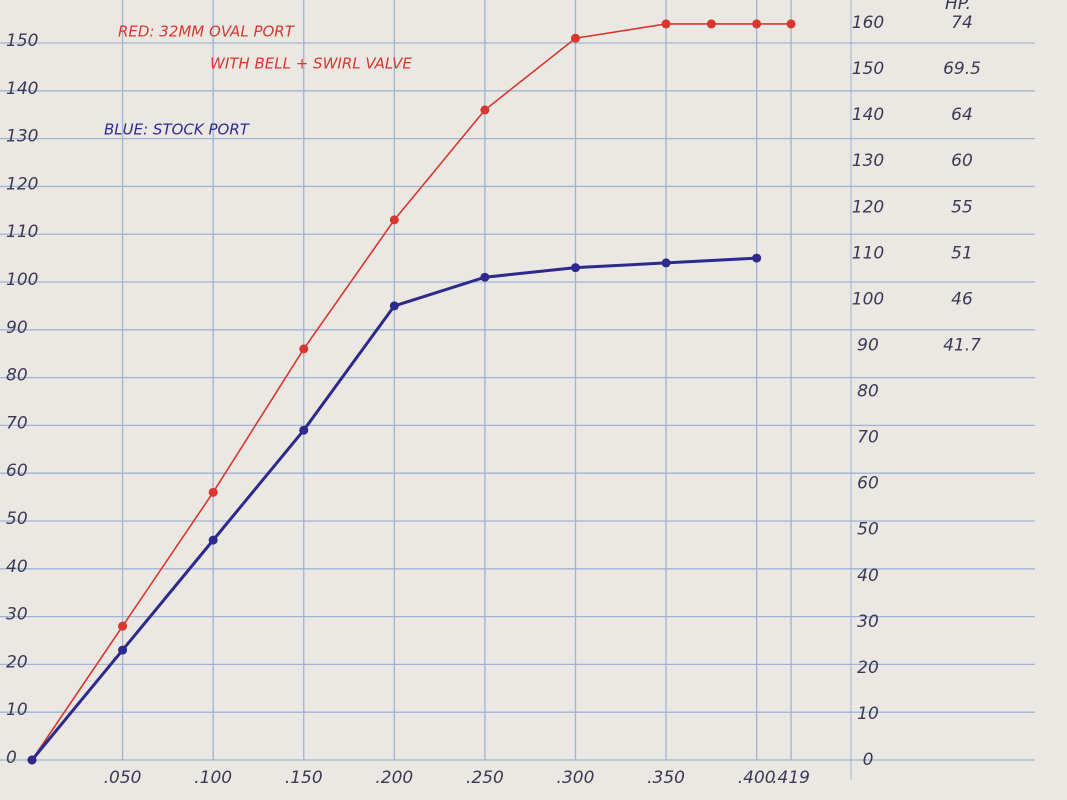 The image size is (1067, 800). Describe the element at coordinates (666, 778) in the screenshot. I see `x-tick-label: .350` at that location.